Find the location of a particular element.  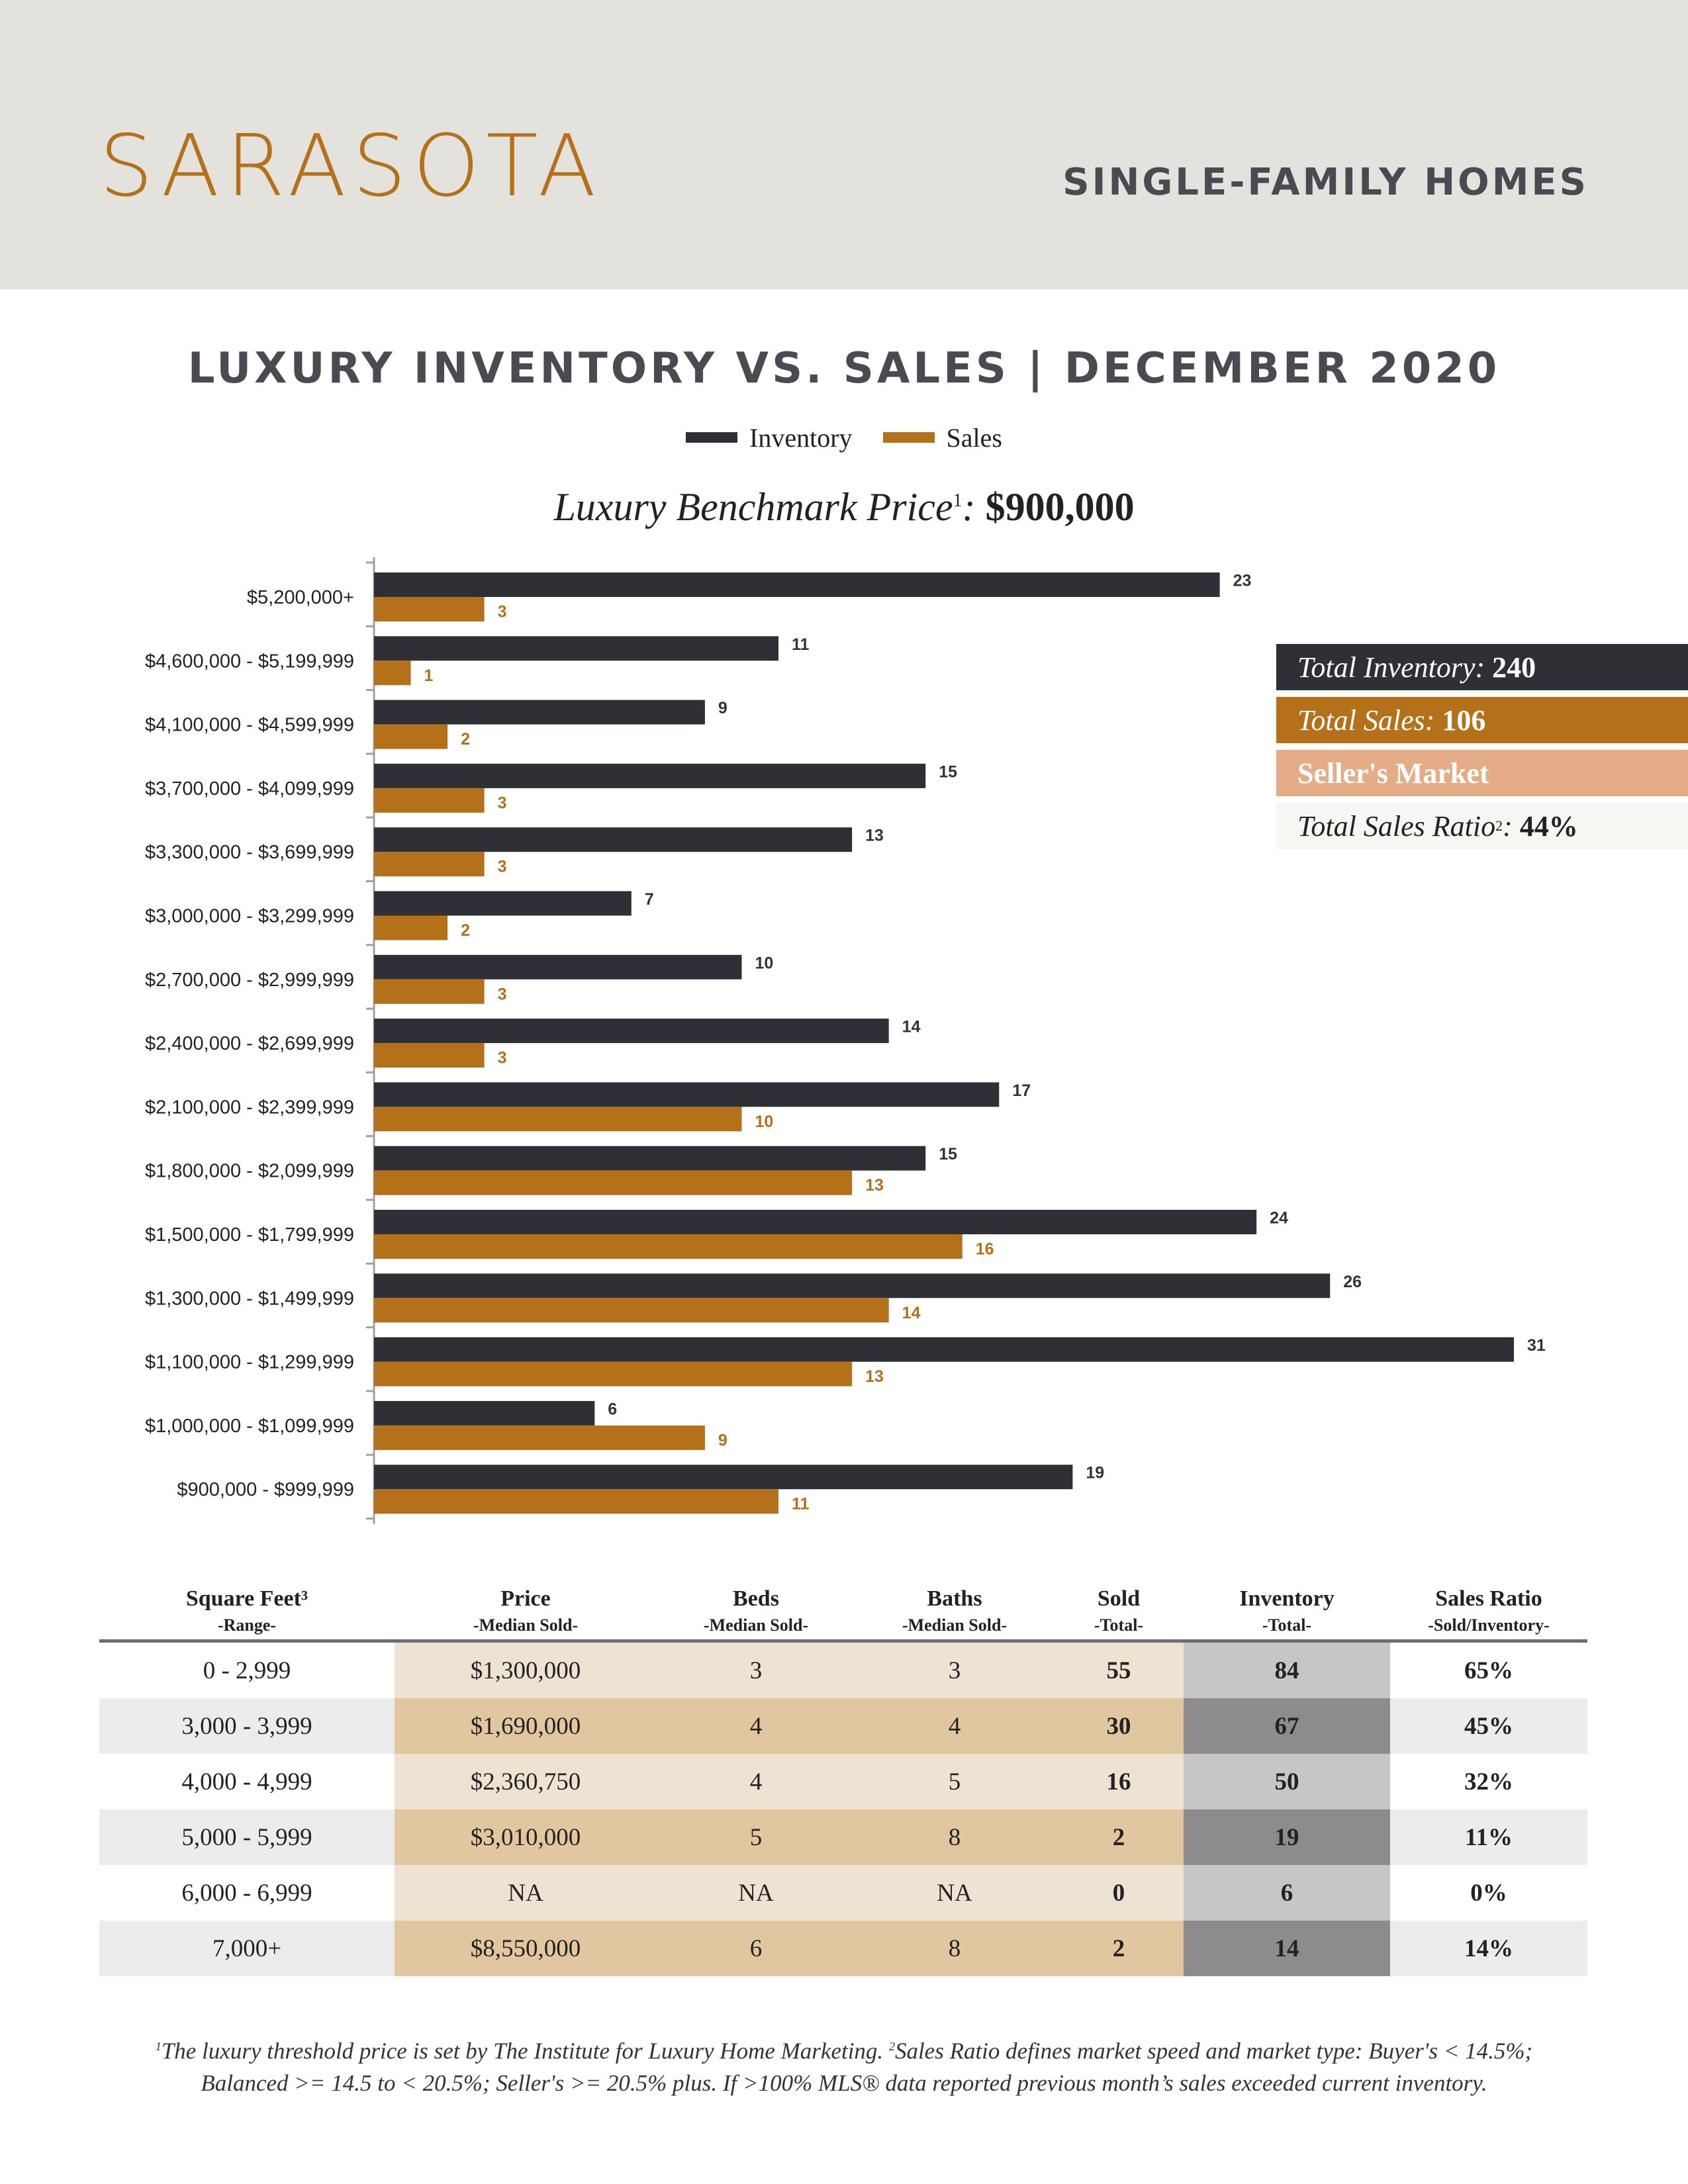

inventory-value-label: 7 is located at coordinates (649, 899).